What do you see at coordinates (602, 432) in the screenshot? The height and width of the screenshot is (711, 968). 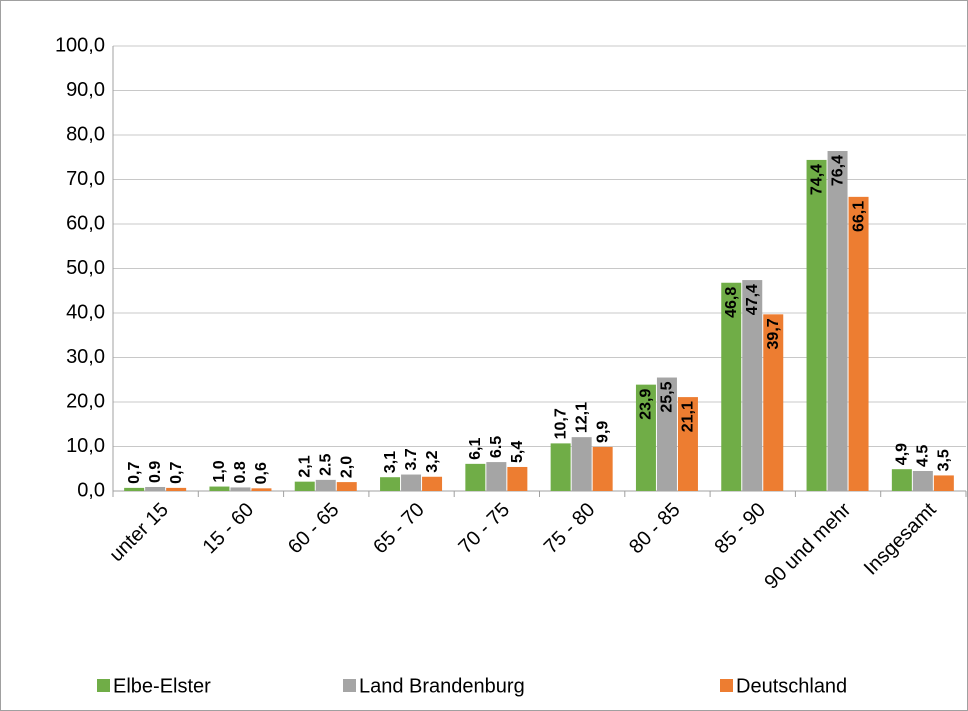 I see `value-label: 9,9` at bounding box center [602, 432].